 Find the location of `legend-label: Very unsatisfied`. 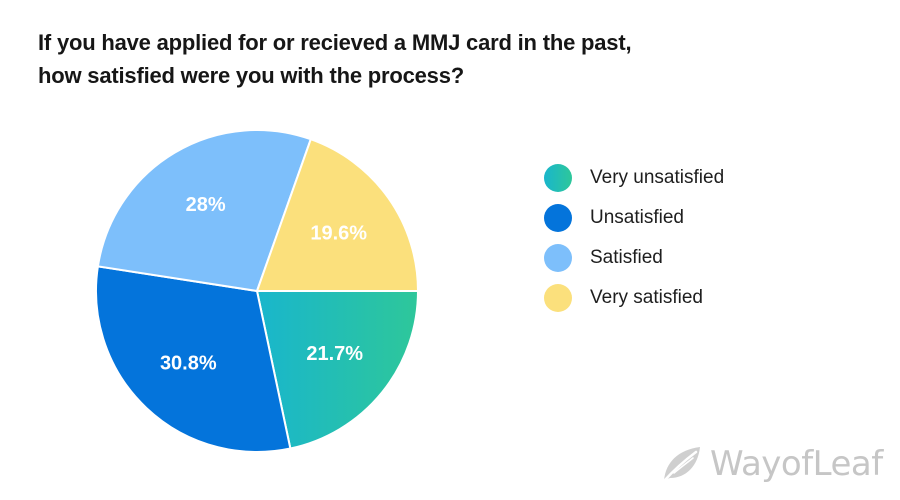

legend-label: Very unsatisfied is located at coordinates (657, 177).